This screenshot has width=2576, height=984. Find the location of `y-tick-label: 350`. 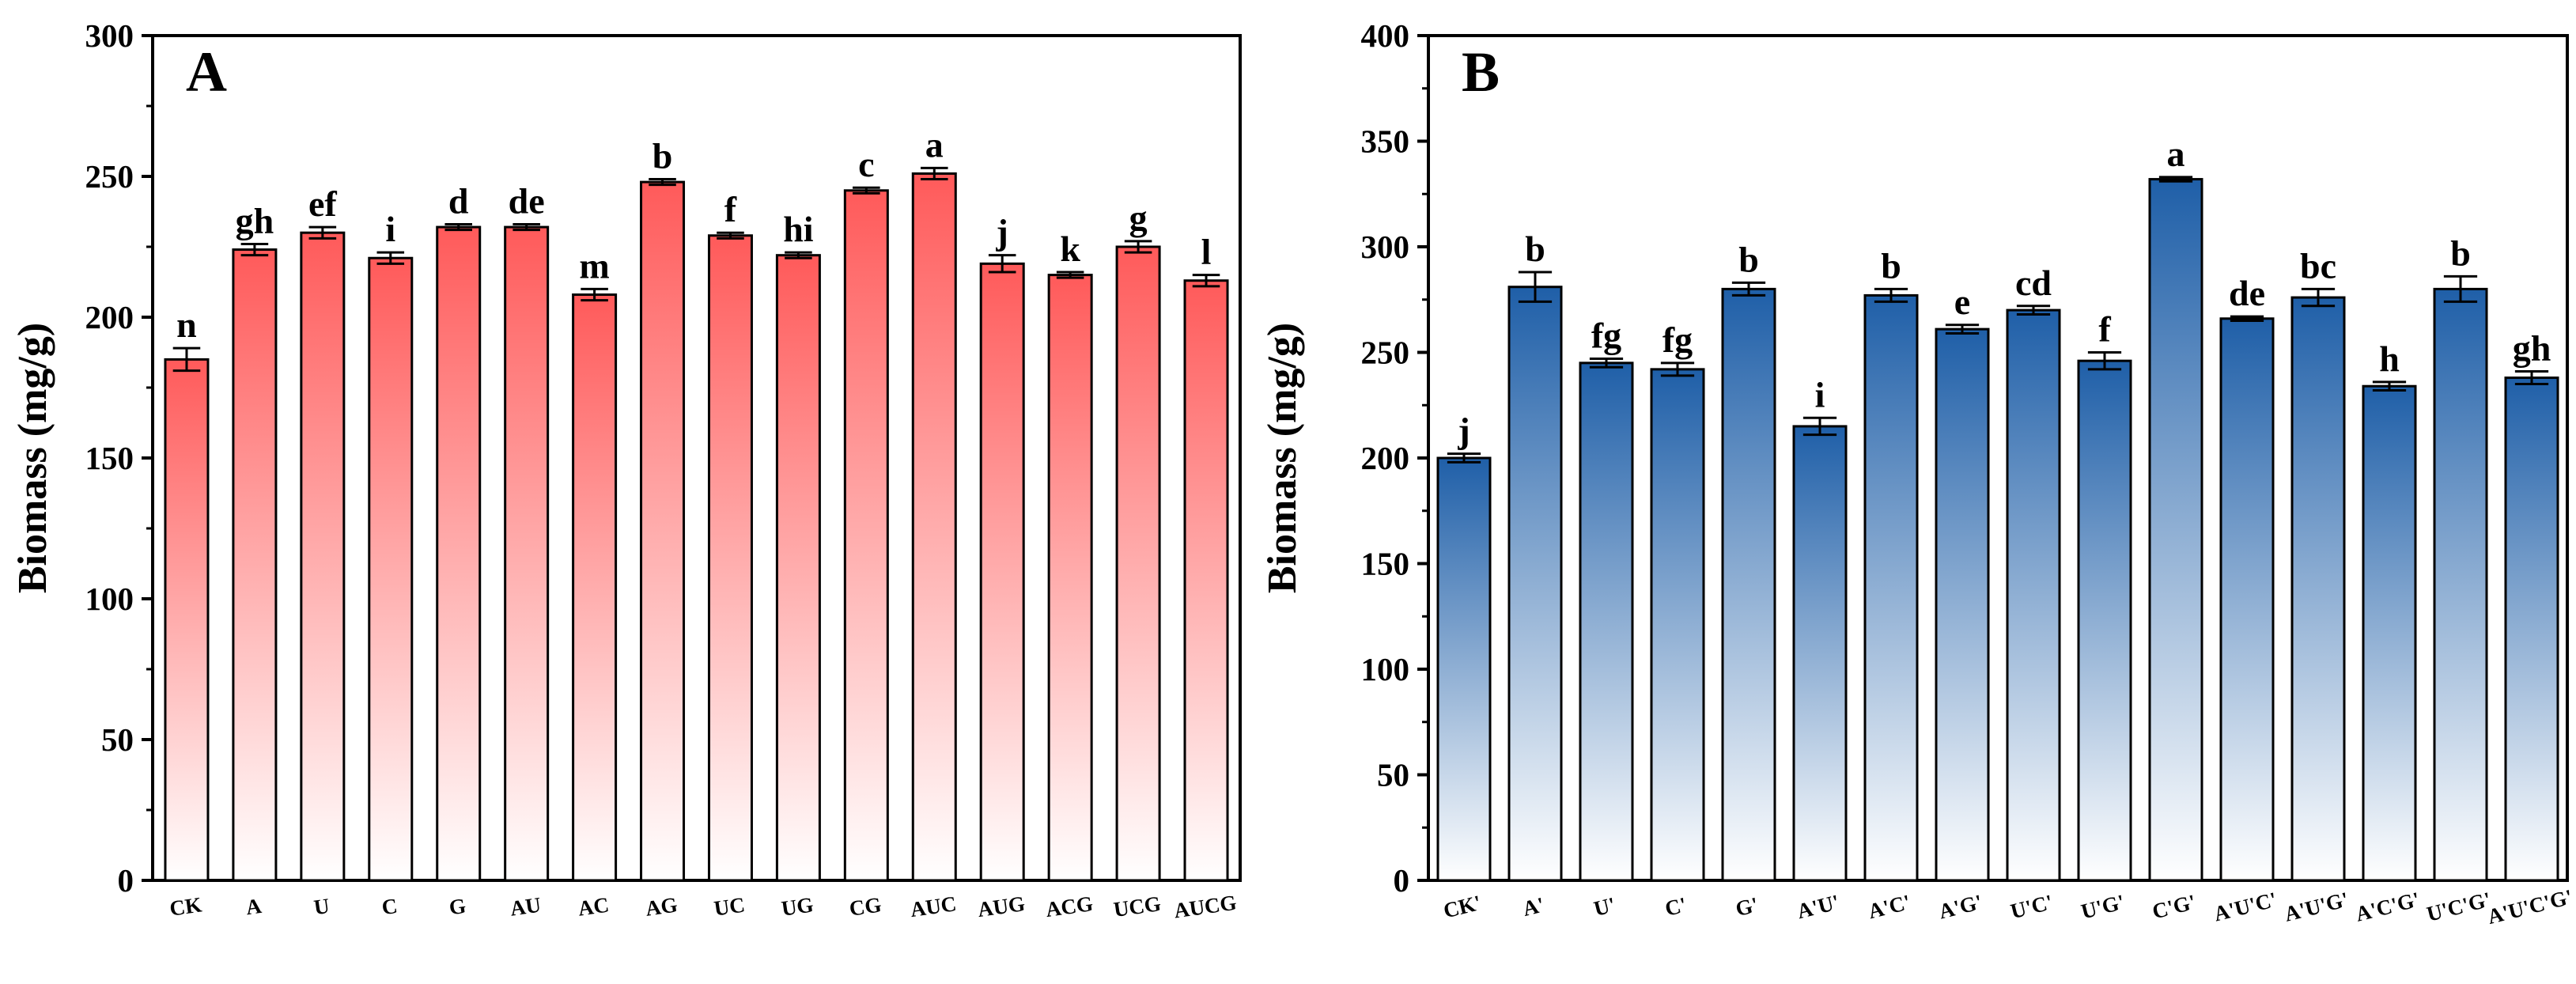

y-tick-label: 350 is located at coordinates (1386, 141).